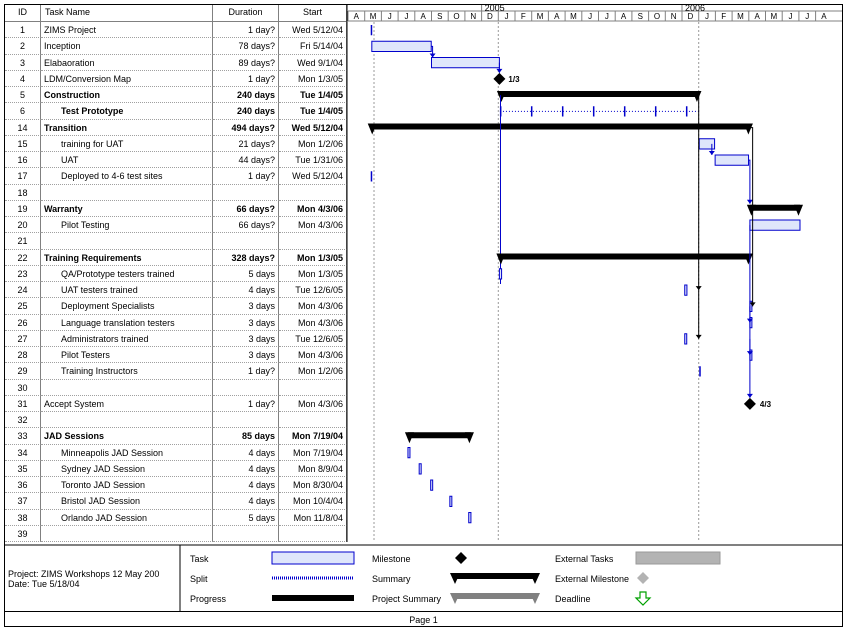 The image size is (848, 631). Describe the element at coordinates (127, 176) in the screenshot. I see `task-name-cell: Deployed to 4-6 test sites` at that location.